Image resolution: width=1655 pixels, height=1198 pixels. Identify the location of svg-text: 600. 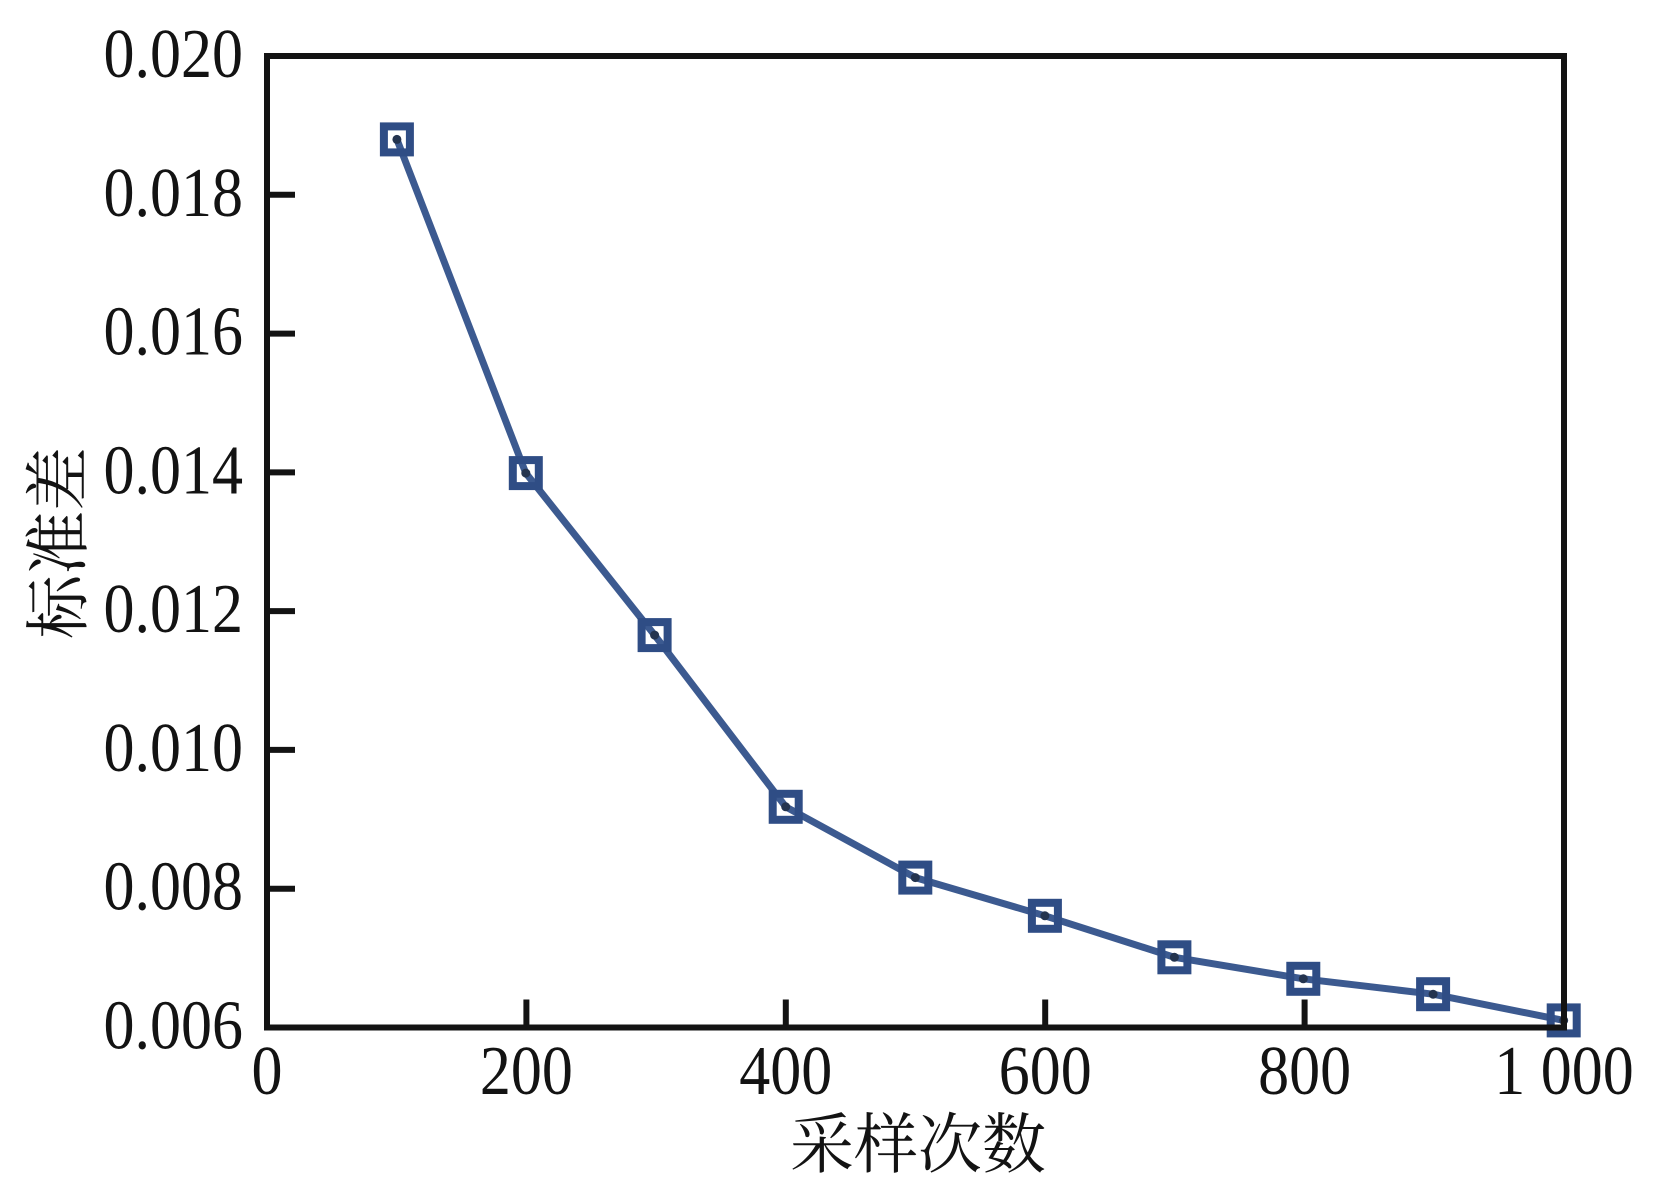
(1045, 1071).